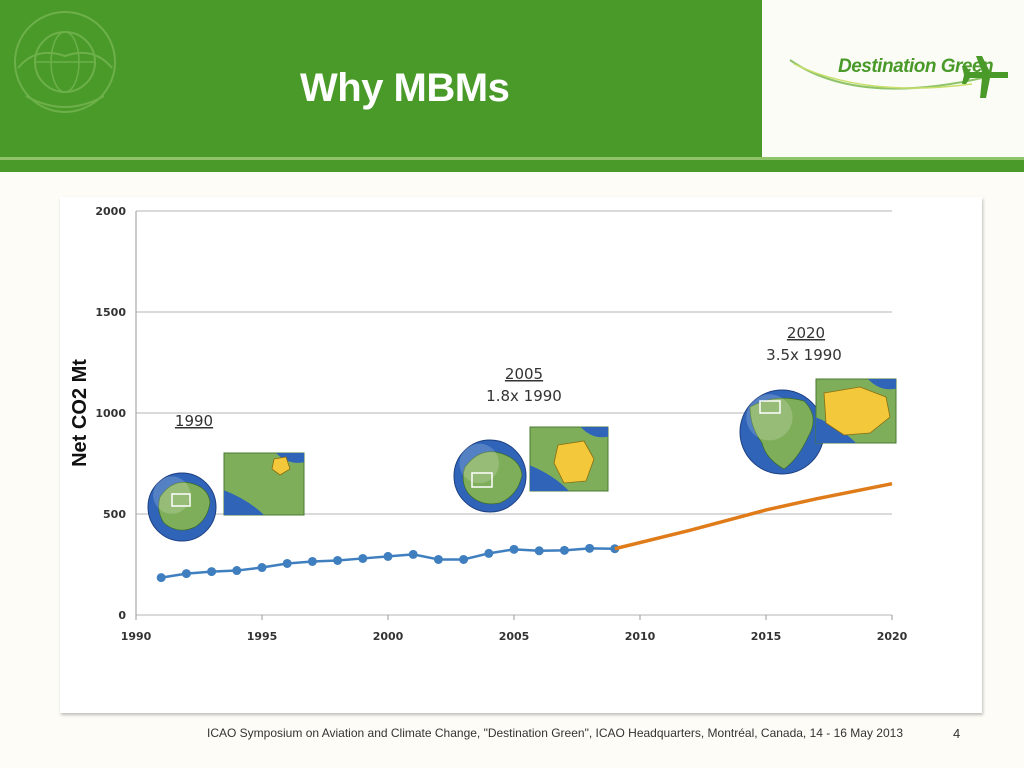 The image size is (1024, 768). I want to click on y-tick-label: 500, so click(114, 514).